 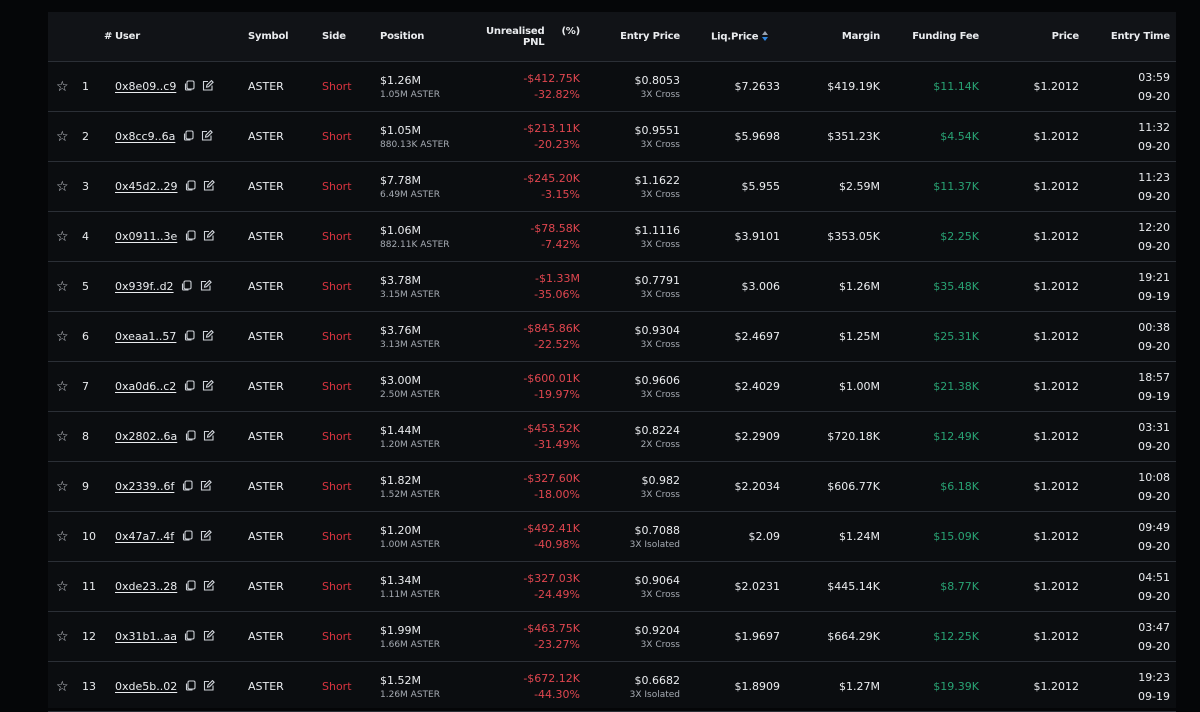 What do you see at coordinates (400, 430) in the screenshot?
I see `position-value: $1.44M` at bounding box center [400, 430].